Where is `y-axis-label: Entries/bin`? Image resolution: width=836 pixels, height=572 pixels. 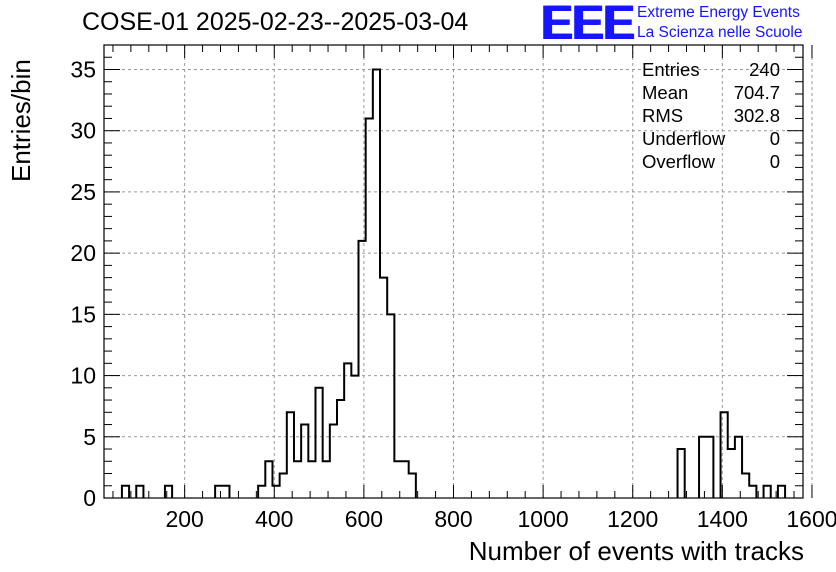 y-axis-label: Entries/bin is located at coordinates (21, 120).